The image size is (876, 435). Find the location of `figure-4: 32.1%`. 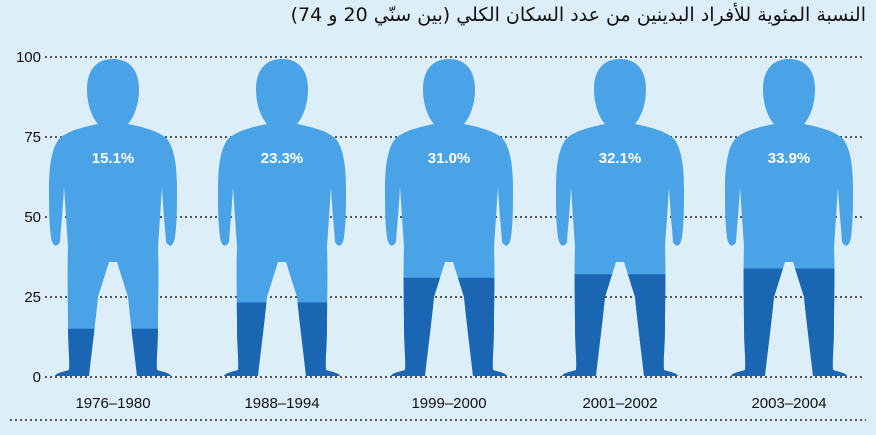

figure-4: 32.1% is located at coordinates (620, 217).